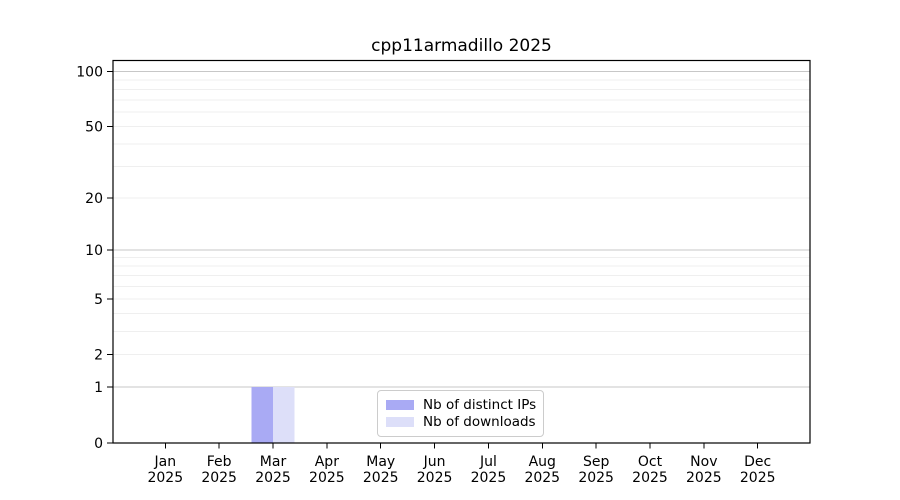 Image resolution: width=900 pixels, height=500 pixels. I want to click on legend: Nb of distinct IPs Nb of downloads, so click(460, 413).